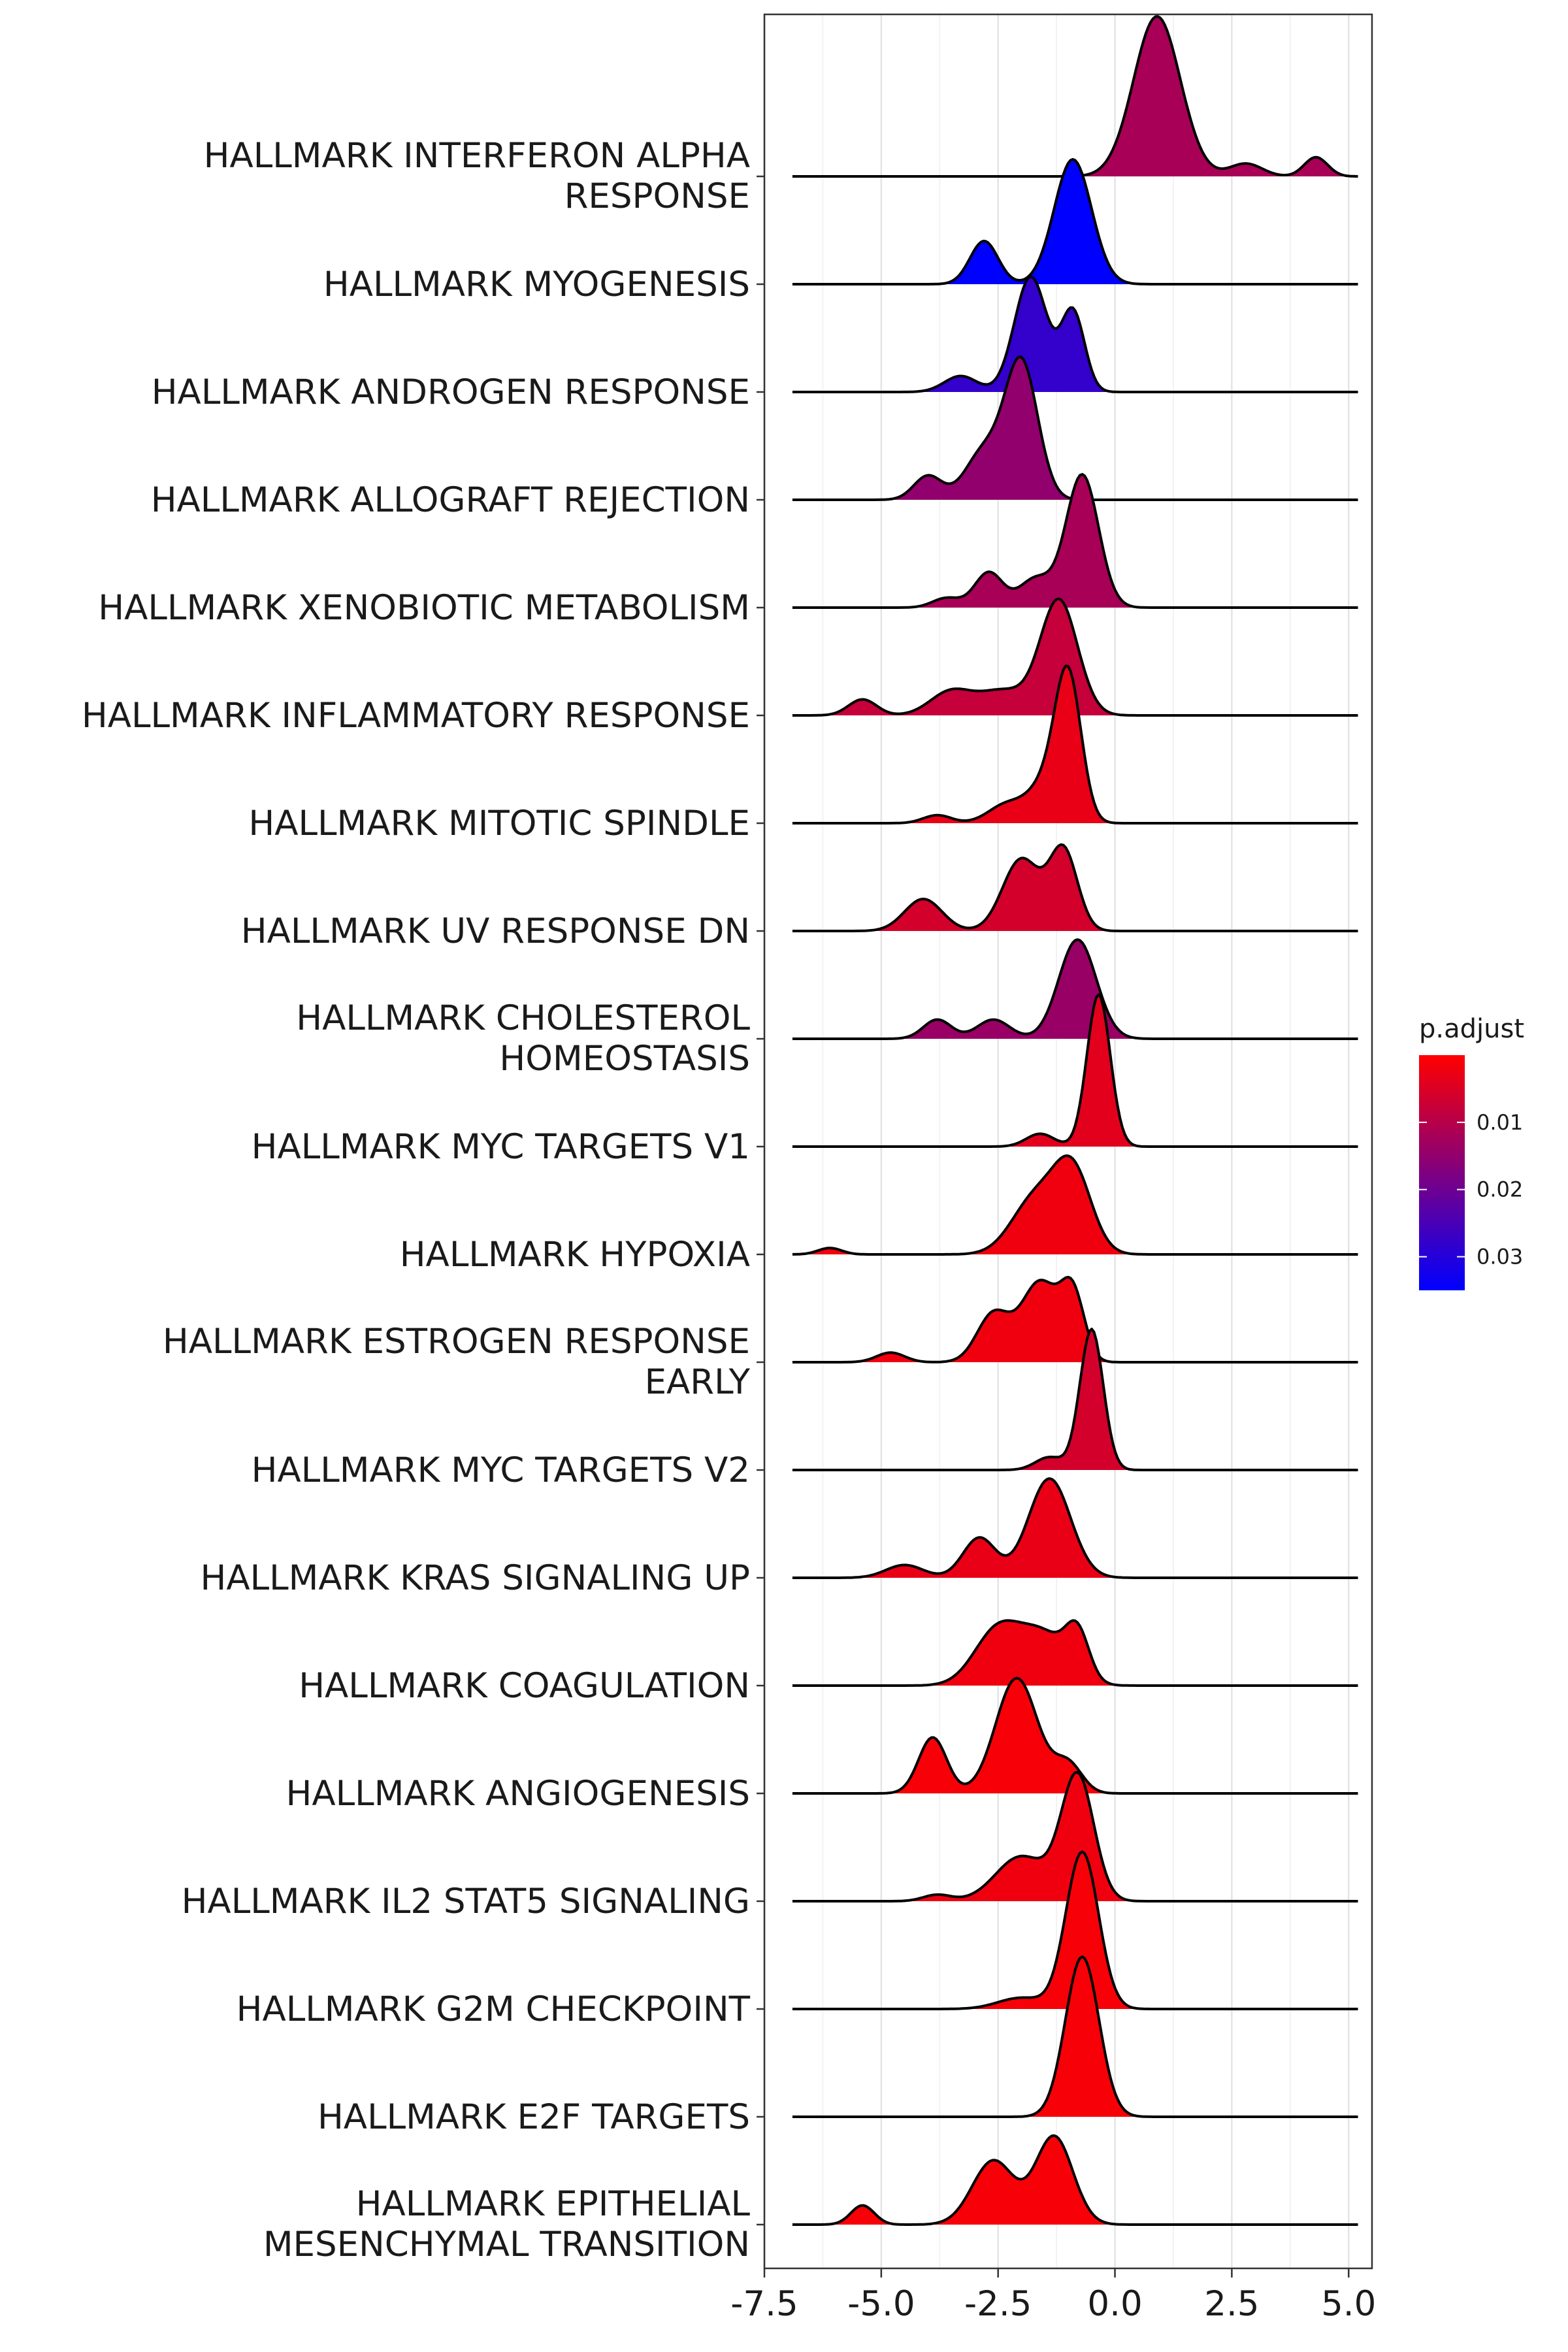 The image size is (1568, 2352). Describe the element at coordinates (553, 2204) in the screenshot. I see `category-label: HALLMARK EPITHELIAL` at that location.